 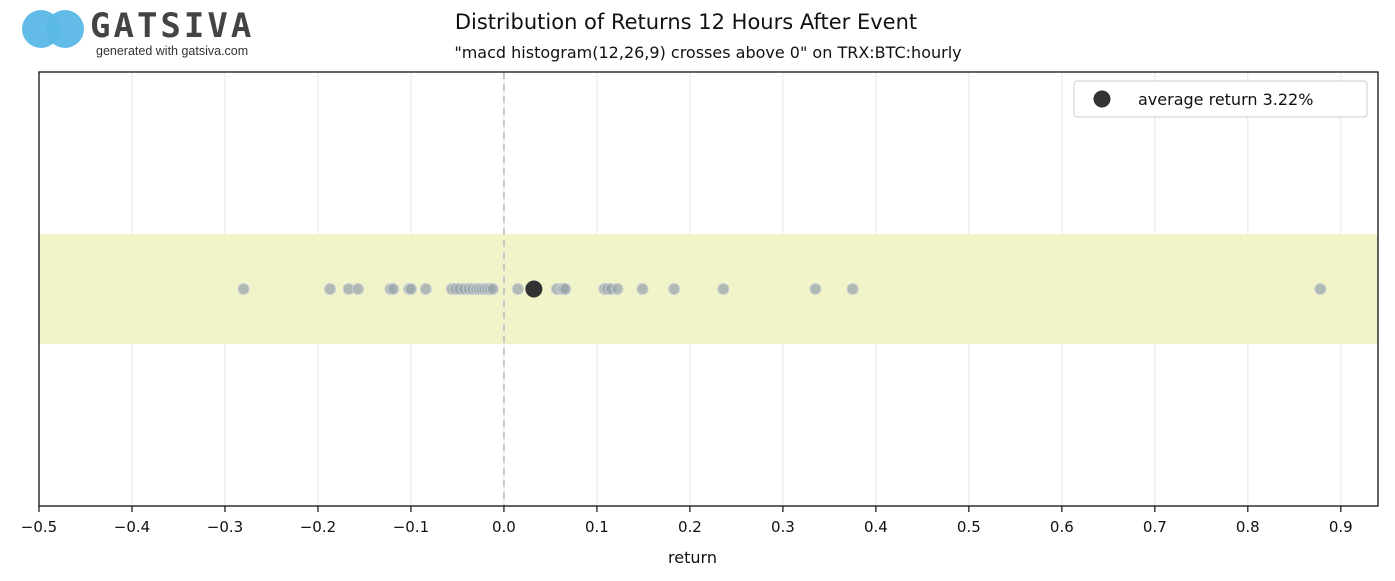 What do you see at coordinates (690, 527) in the screenshot?
I see `x-tick-label: 0.2` at bounding box center [690, 527].